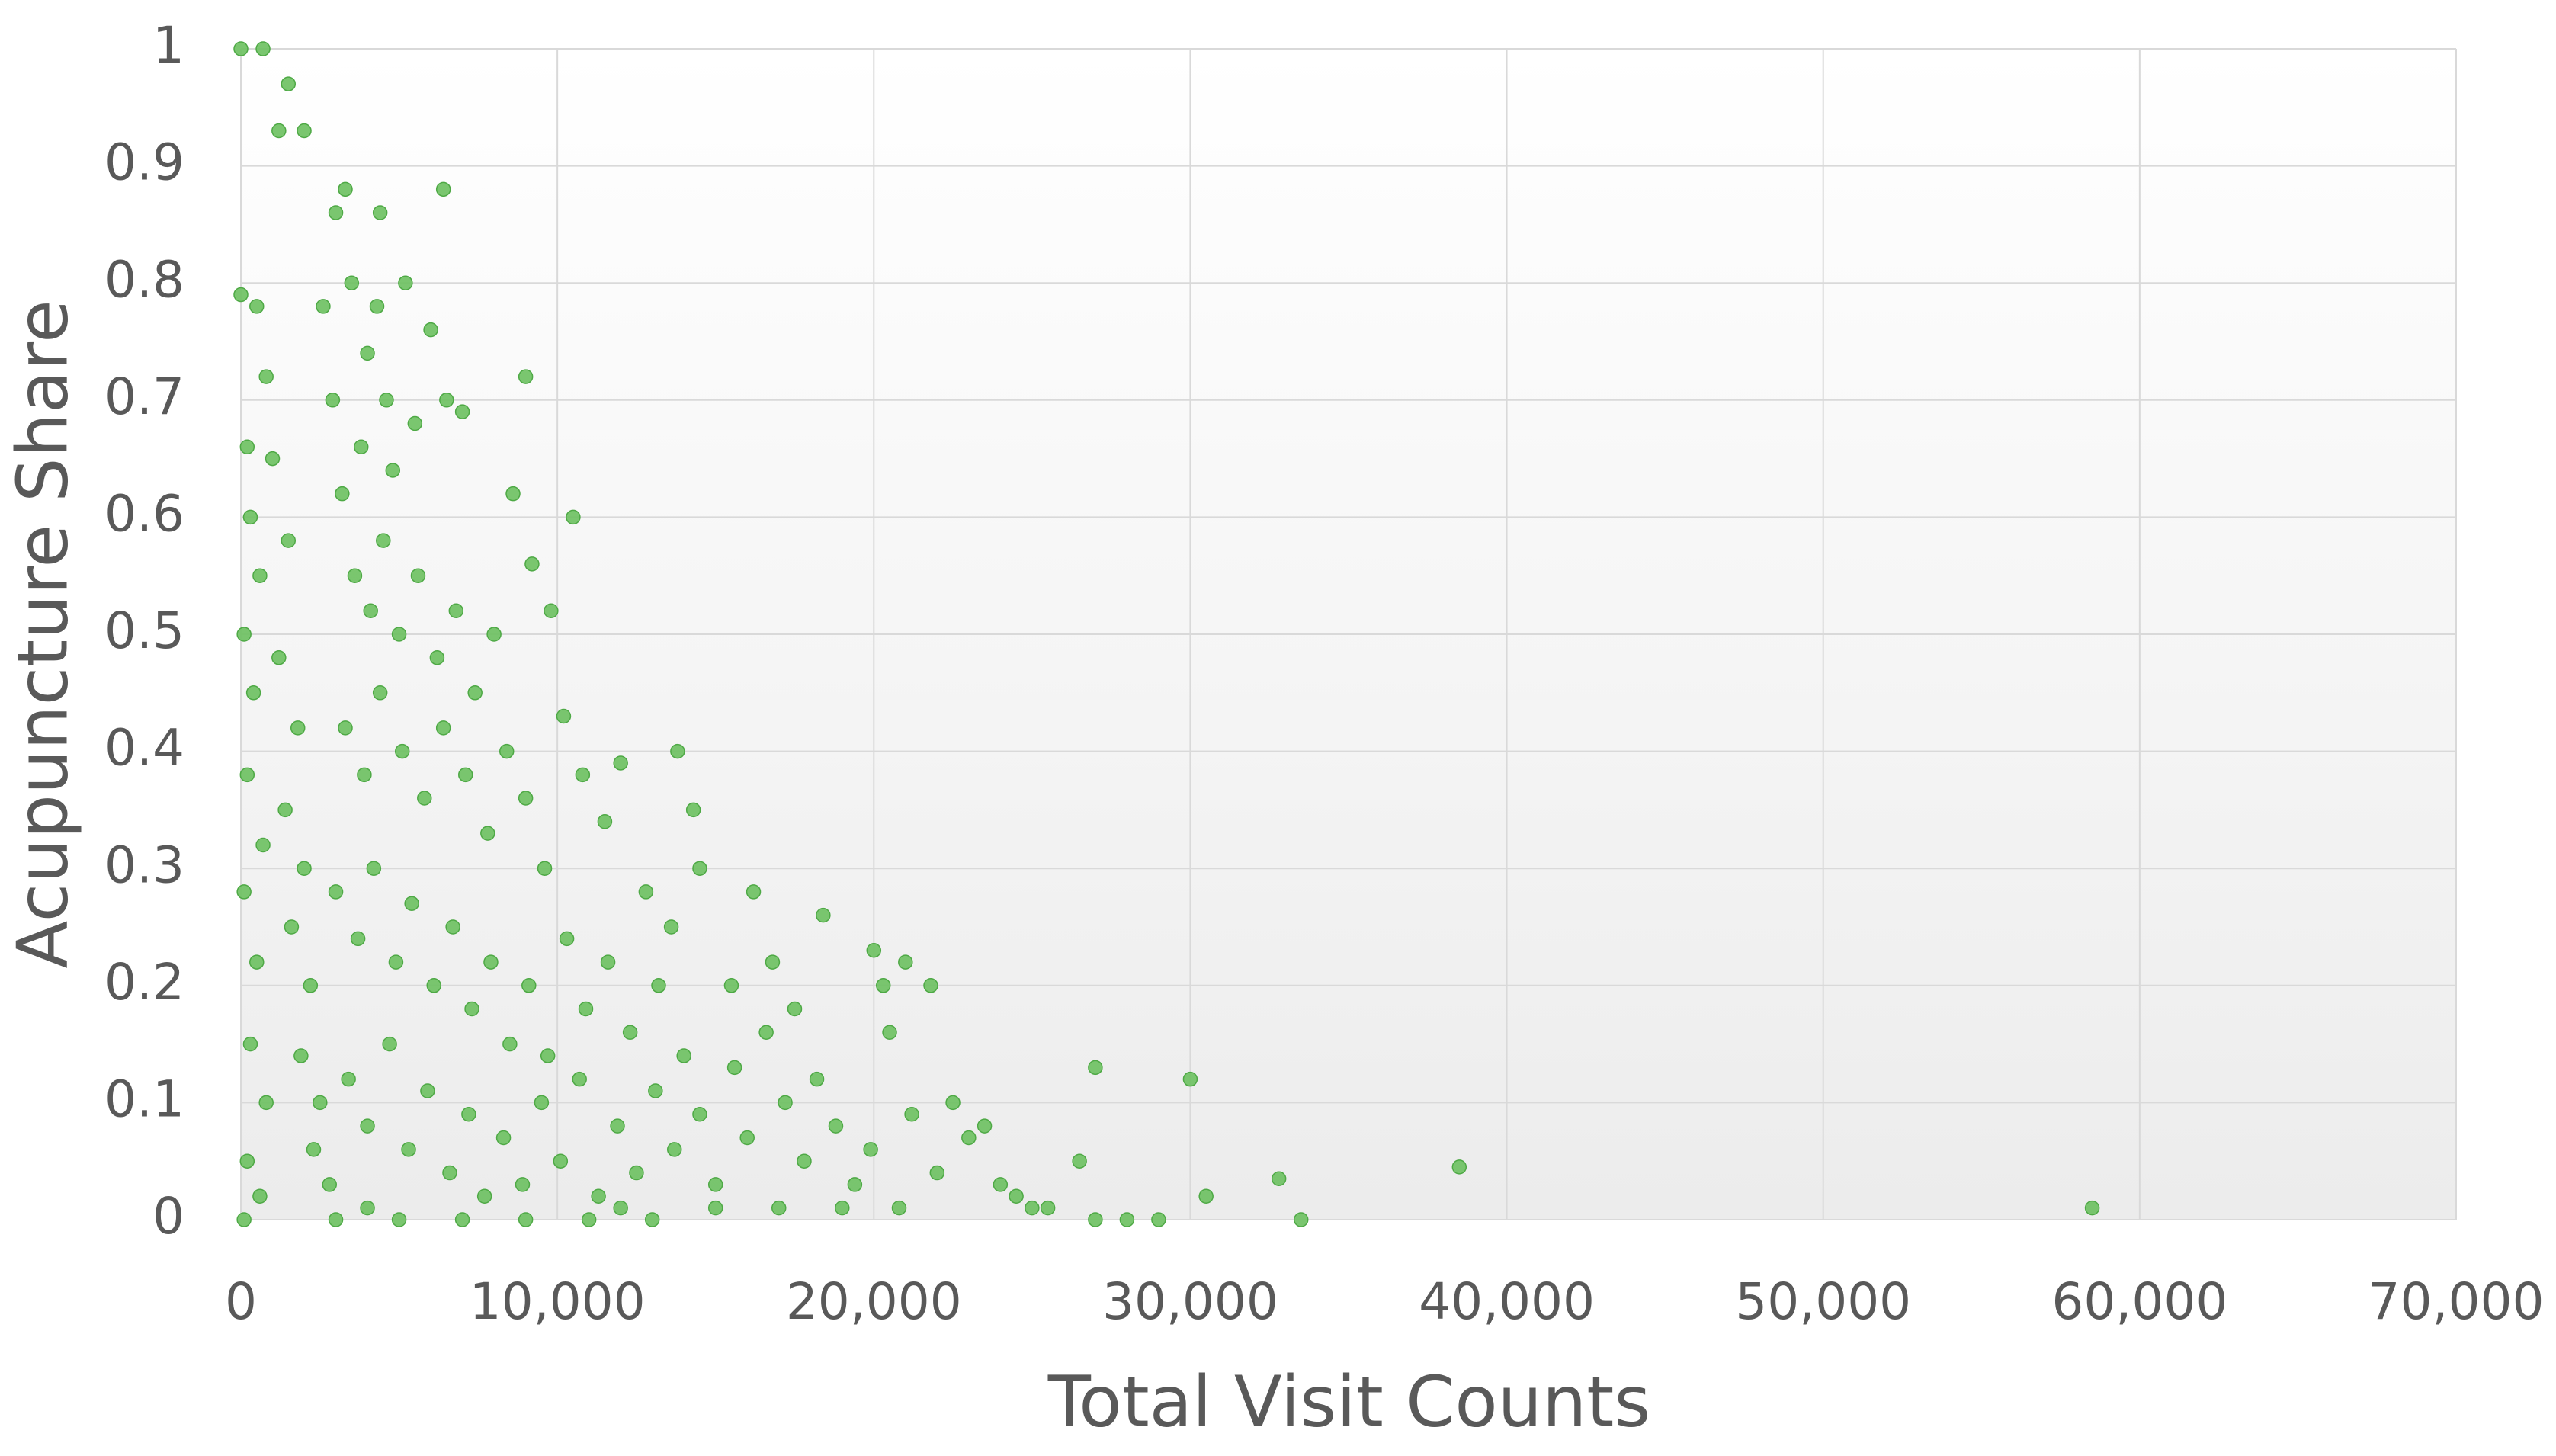  Describe the element at coordinates (144, 279) in the screenshot. I see `y-tick-label: 0.8` at that location.